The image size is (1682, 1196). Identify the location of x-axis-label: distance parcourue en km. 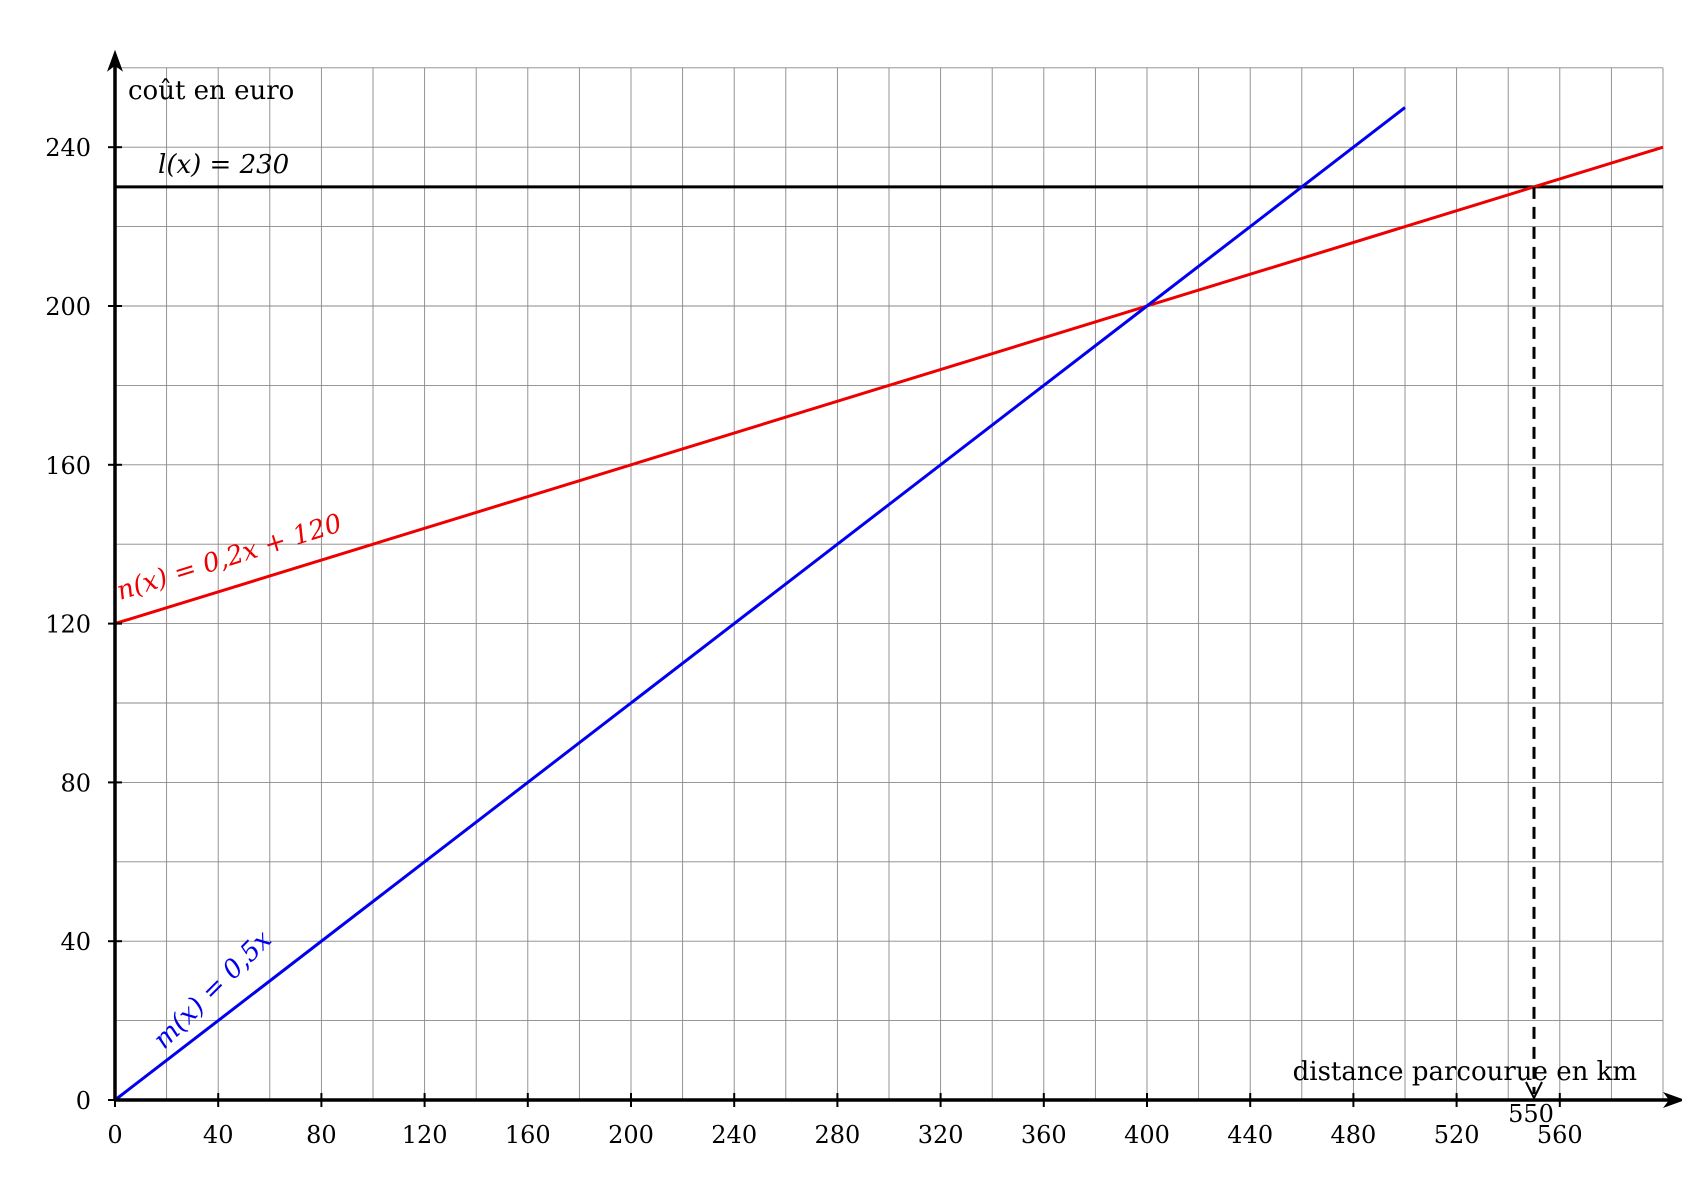
(1465, 1072).